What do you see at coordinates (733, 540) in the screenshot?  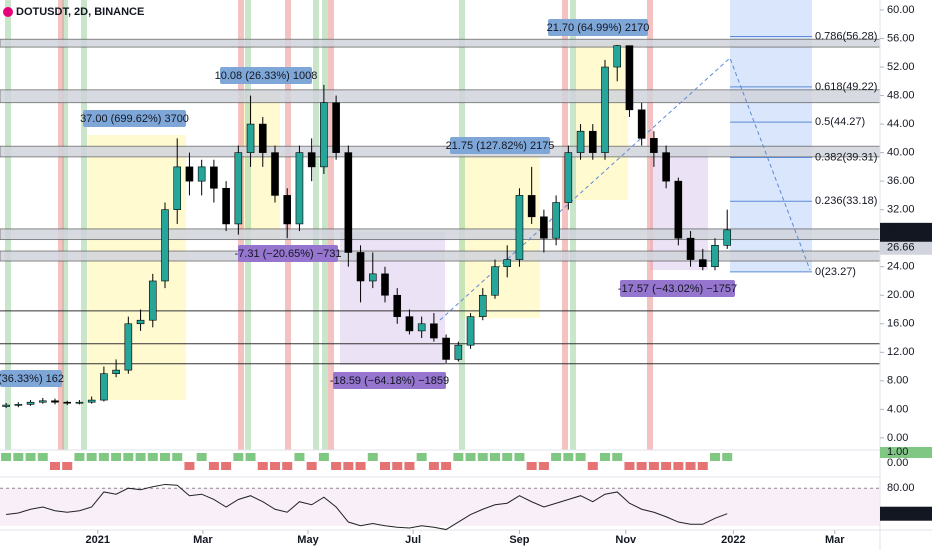 I see `x-tick-label: 2022` at bounding box center [733, 540].